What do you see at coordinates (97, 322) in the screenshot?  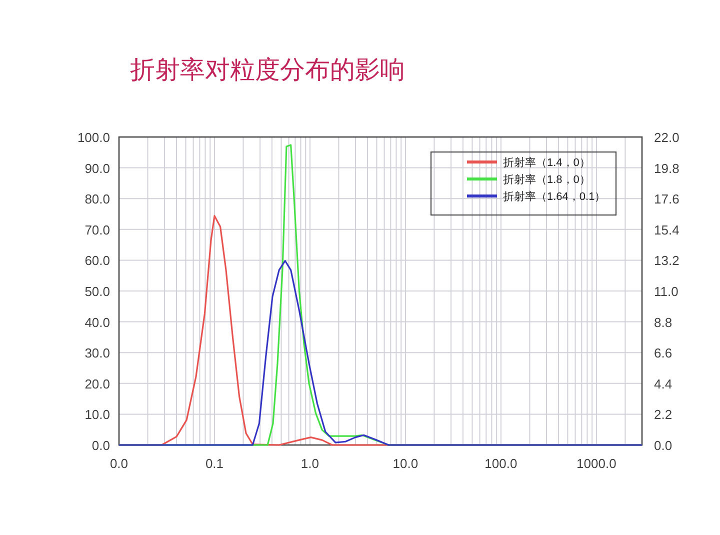 I see `y-tick-label: 40.0` at bounding box center [97, 322].